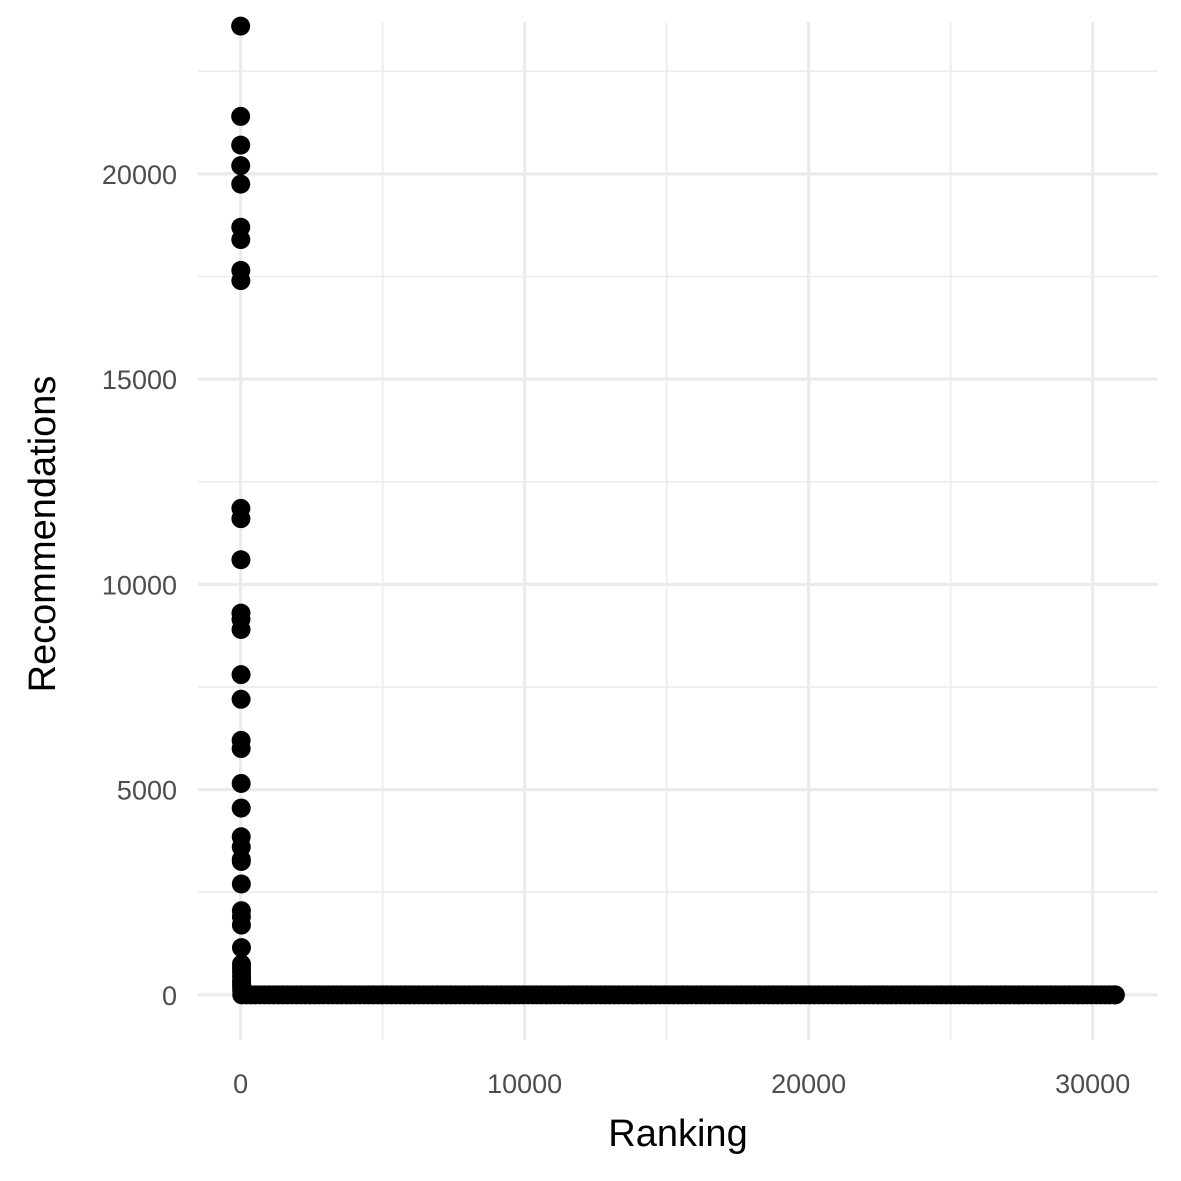 Image resolution: width=1181 pixels, height=1181 pixels. I want to click on x-tick-label: 10000, so click(524, 1084).